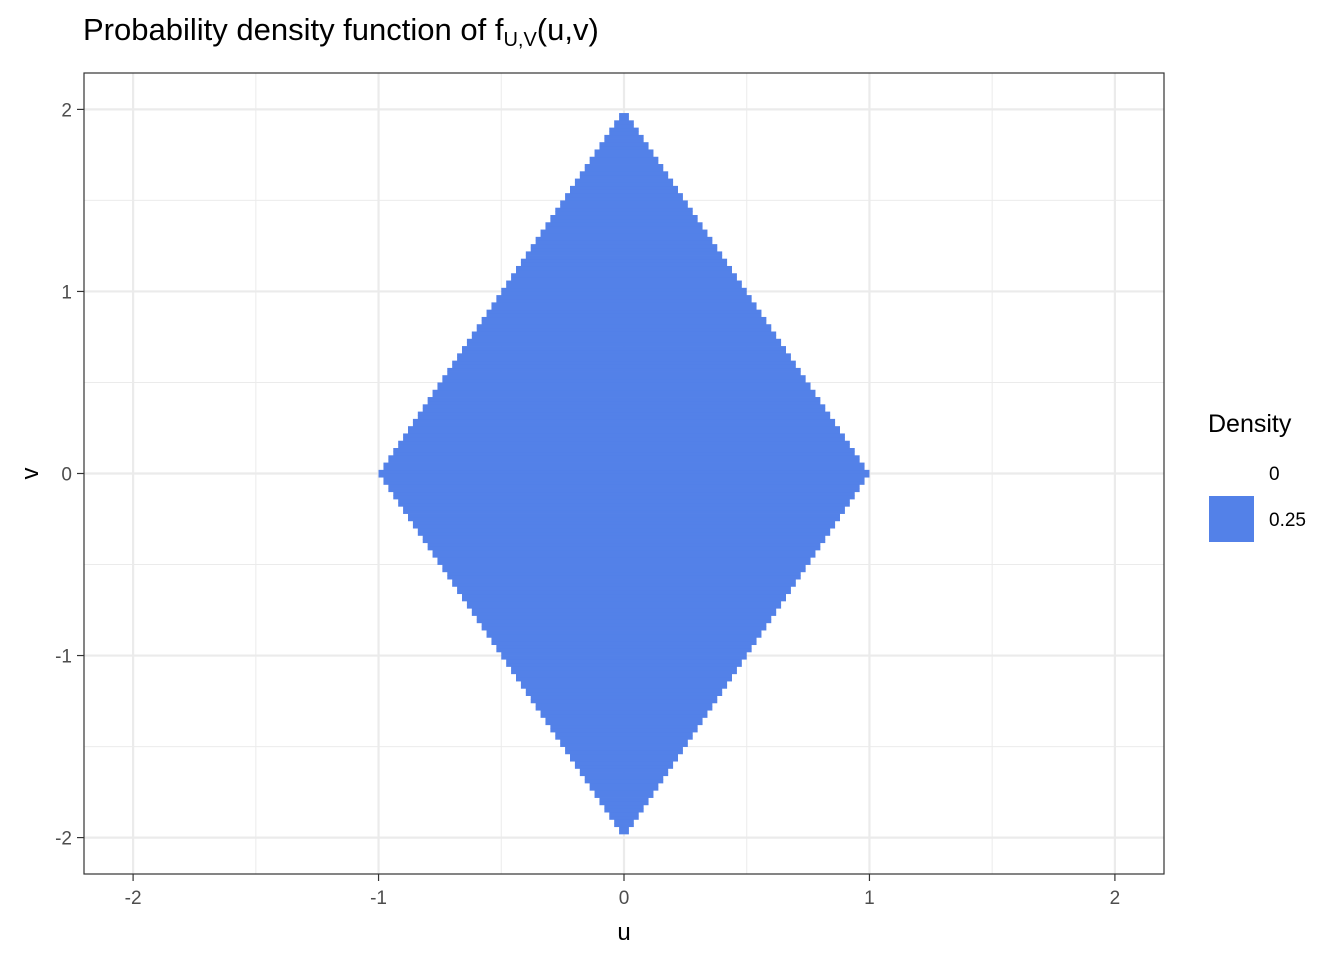 The height and width of the screenshot is (960, 1344). What do you see at coordinates (1274, 474) in the screenshot?
I see `legend-label: 0` at bounding box center [1274, 474].